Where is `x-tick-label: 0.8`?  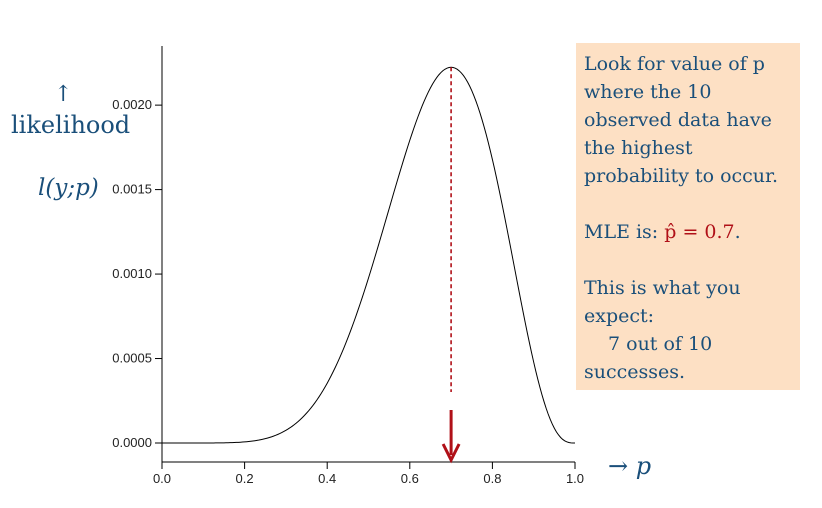
x-tick-label: 0.8 is located at coordinates (492, 478).